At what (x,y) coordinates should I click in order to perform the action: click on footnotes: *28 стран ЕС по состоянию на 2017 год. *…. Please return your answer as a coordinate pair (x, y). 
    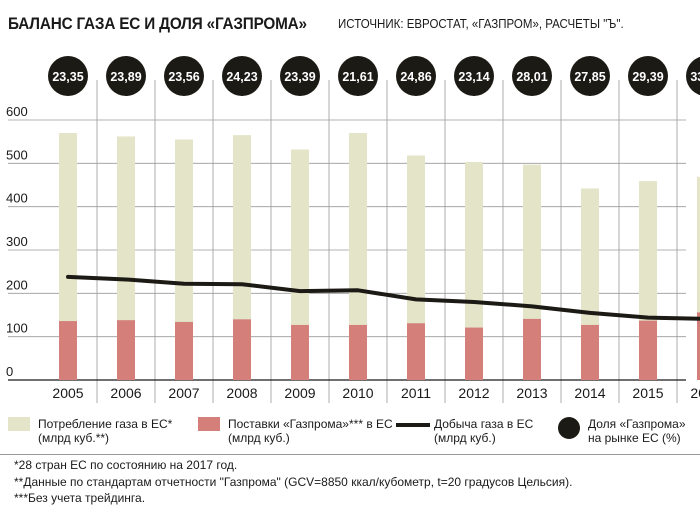
    Looking at the image, I should click on (293, 482).